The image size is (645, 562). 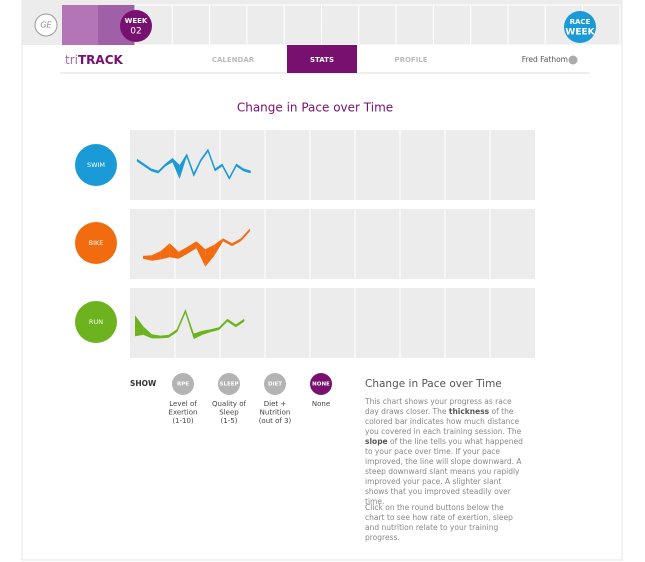 What do you see at coordinates (315, 108) in the screenshot?
I see `chart-title: Change in Pace over Time` at bounding box center [315, 108].